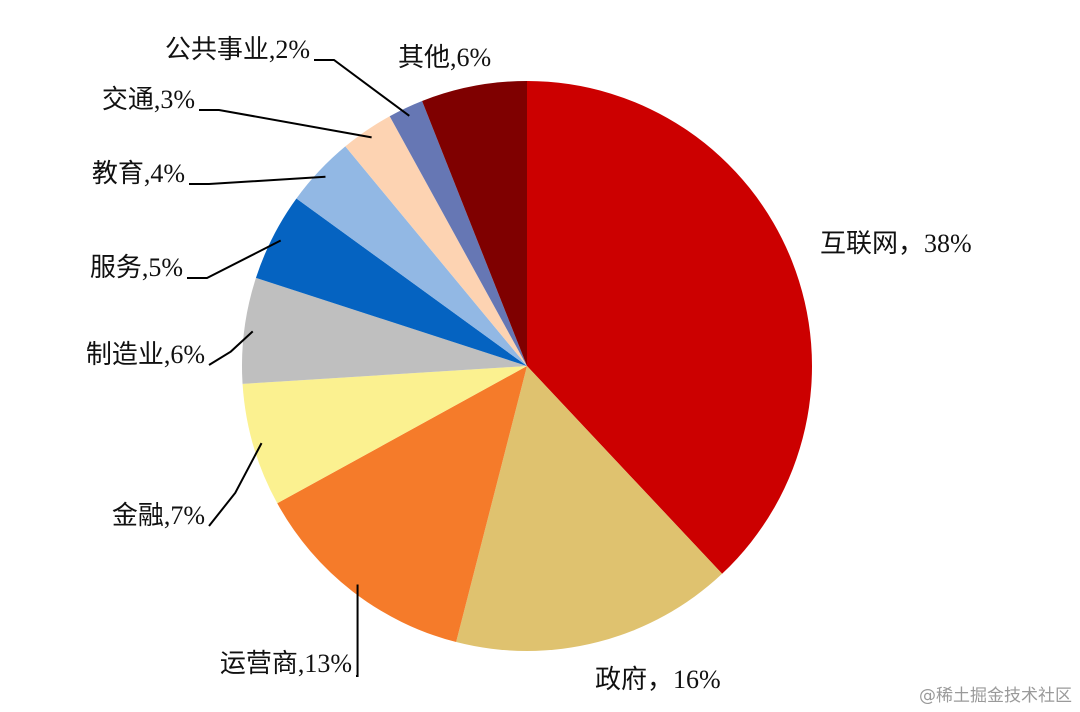 The width and height of the screenshot is (1080, 712). What do you see at coordinates (136, 267) in the screenshot?
I see `slice-label: 服务,5%` at bounding box center [136, 267].